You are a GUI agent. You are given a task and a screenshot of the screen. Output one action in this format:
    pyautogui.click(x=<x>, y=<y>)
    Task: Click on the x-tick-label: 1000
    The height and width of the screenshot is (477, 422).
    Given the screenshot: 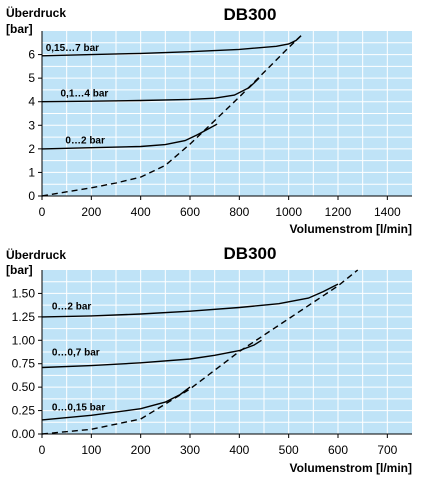 What is the action you would take?
    pyautogui.click(x=288, y=212)
    